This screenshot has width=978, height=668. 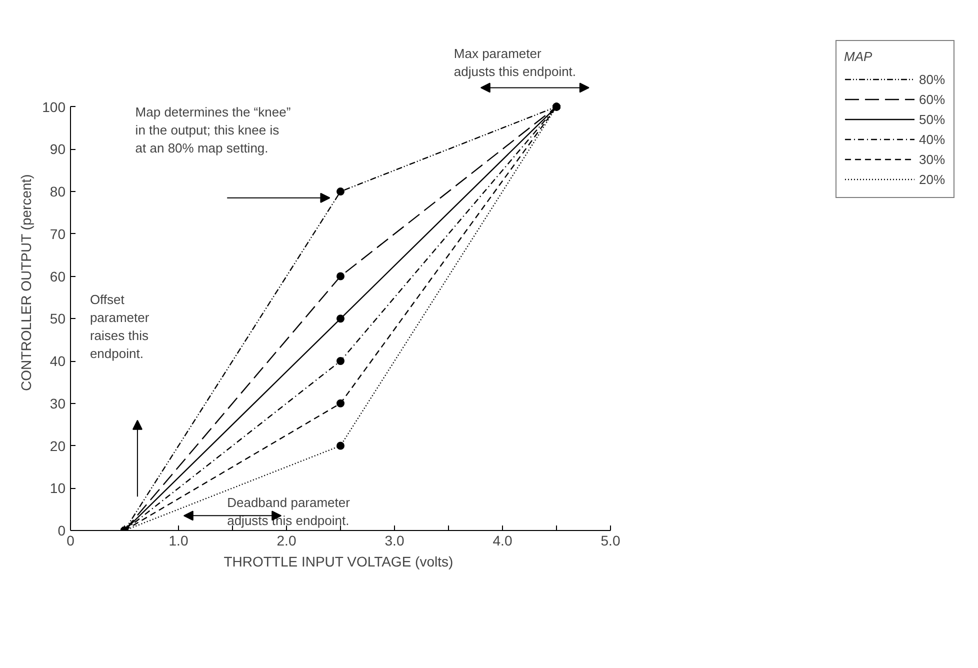 What do you see at coordinates (859, 56) in the screenshot?
I see `legend-title: MAP` at bounding box center [859, 56].